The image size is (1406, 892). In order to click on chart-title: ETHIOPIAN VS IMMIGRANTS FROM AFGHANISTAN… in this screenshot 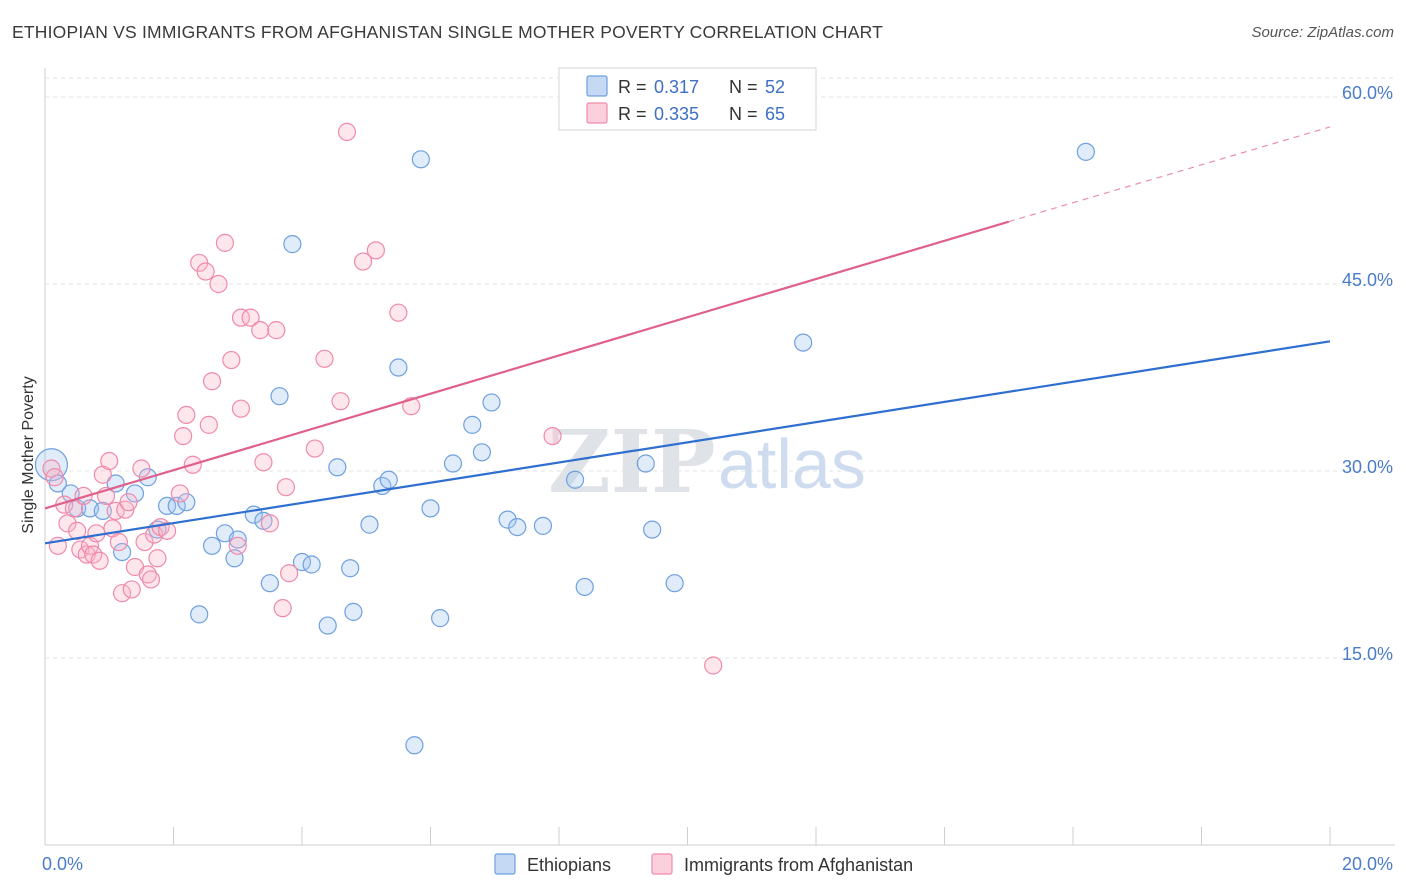, I will do `click(448, 32)`.